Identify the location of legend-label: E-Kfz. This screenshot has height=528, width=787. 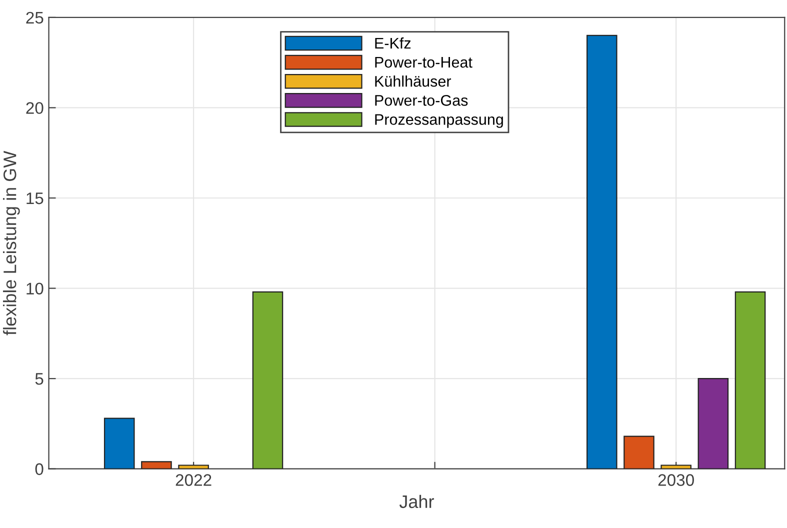
(393, 42).